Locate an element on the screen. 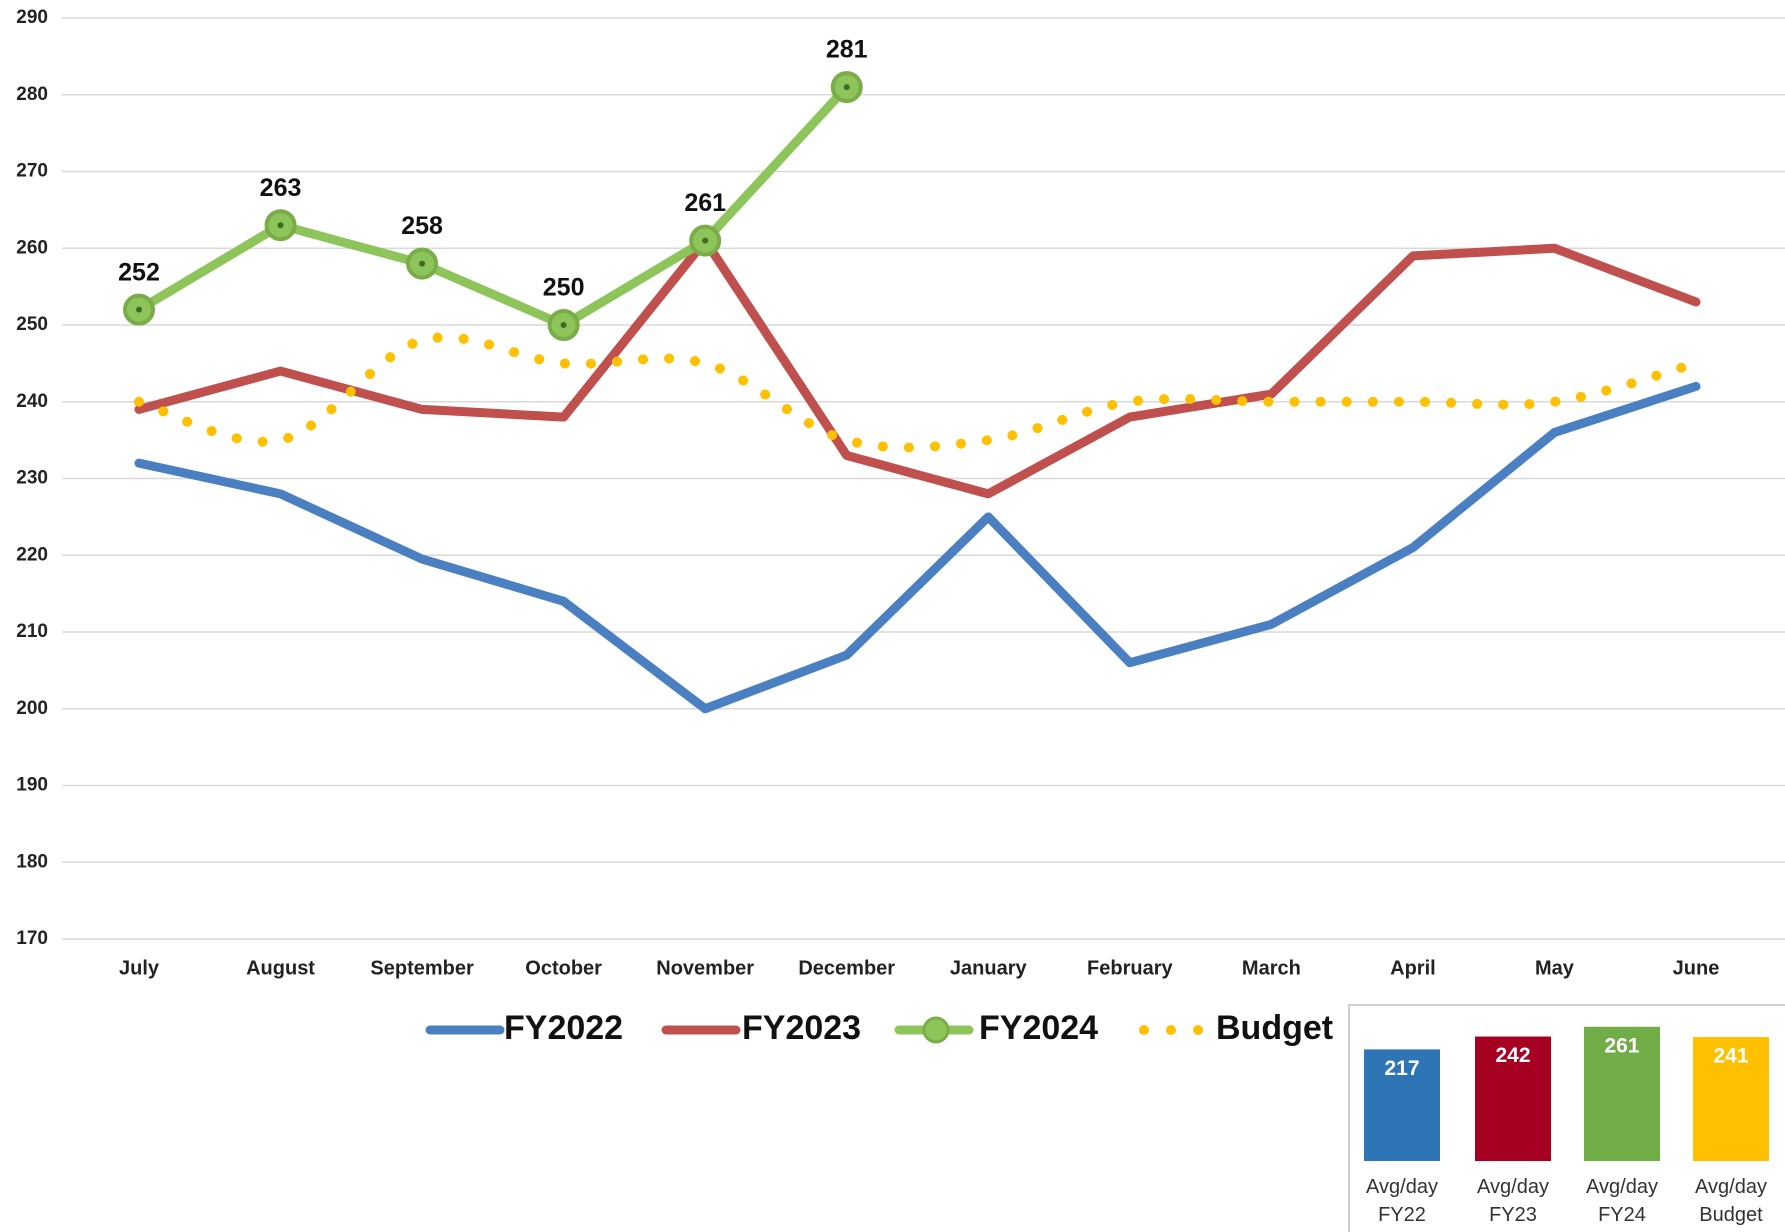 Image resolution: width=1785 pixels, height=1232 pixels. y-tick-label: 170 is located at coordinates (32, 938).